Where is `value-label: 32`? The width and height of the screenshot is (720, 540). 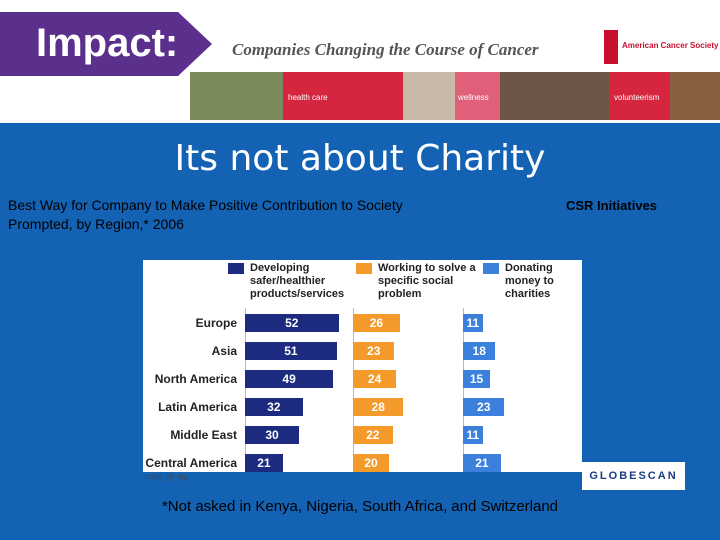
value-label: 32 is located at coordinates (274, 407).